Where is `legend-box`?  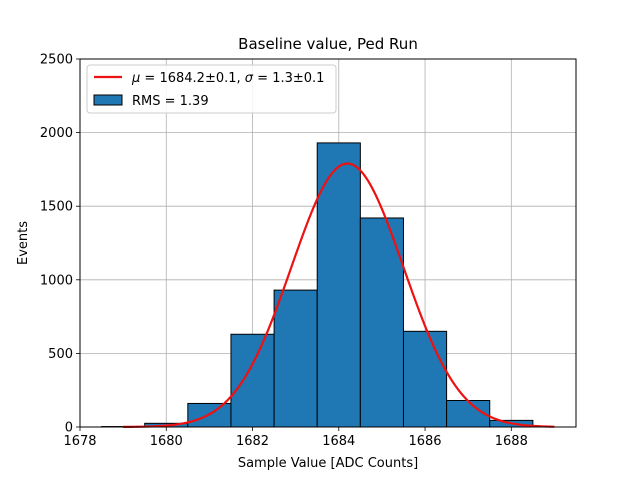
legend-box is located at coordinates (211, 89).